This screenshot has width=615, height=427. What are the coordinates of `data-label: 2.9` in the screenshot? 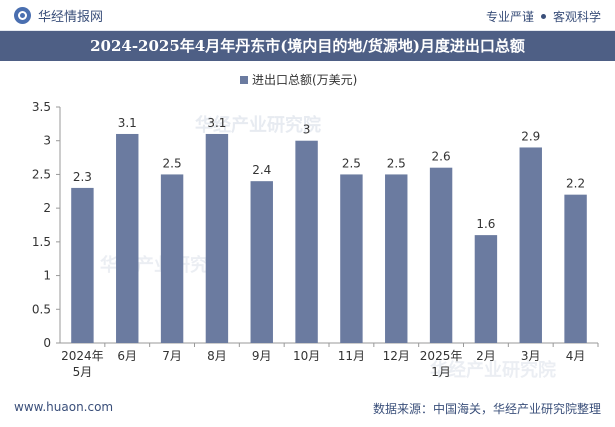 It's located at (530, 136).